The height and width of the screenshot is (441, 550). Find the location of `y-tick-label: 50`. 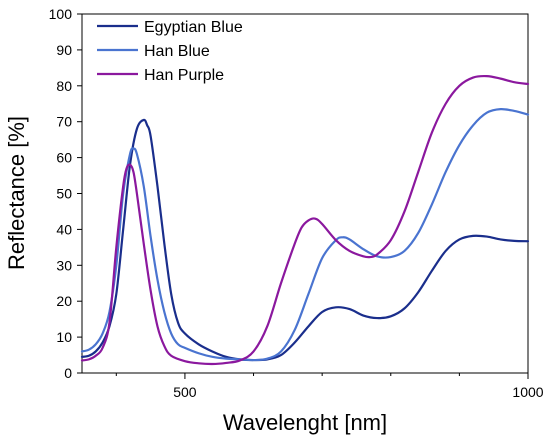

y-tick-label: 50 is located at coordinates (64, 194).